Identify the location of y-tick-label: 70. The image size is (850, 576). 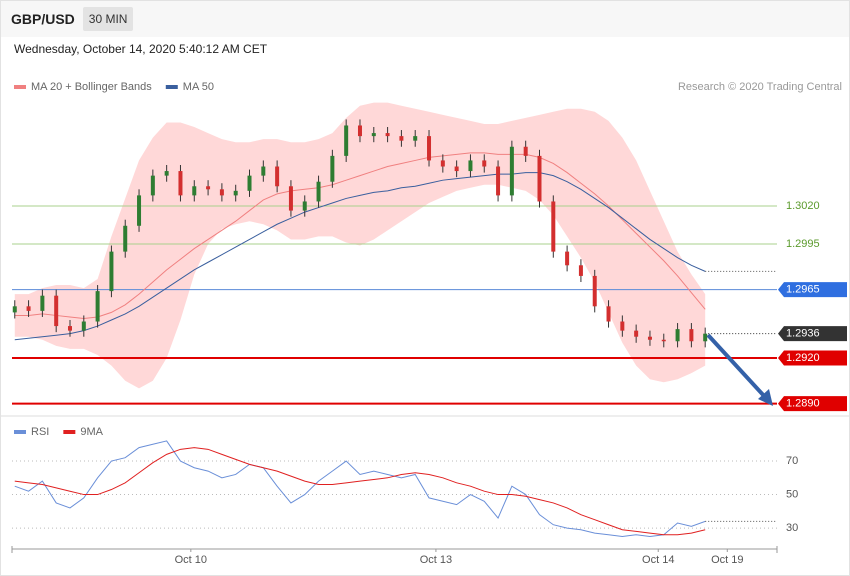
(792, 461).